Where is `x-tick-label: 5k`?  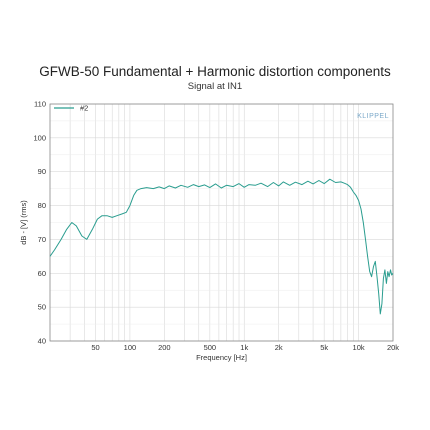 x-tick-label: 5k is located at coordinates (324, 347).